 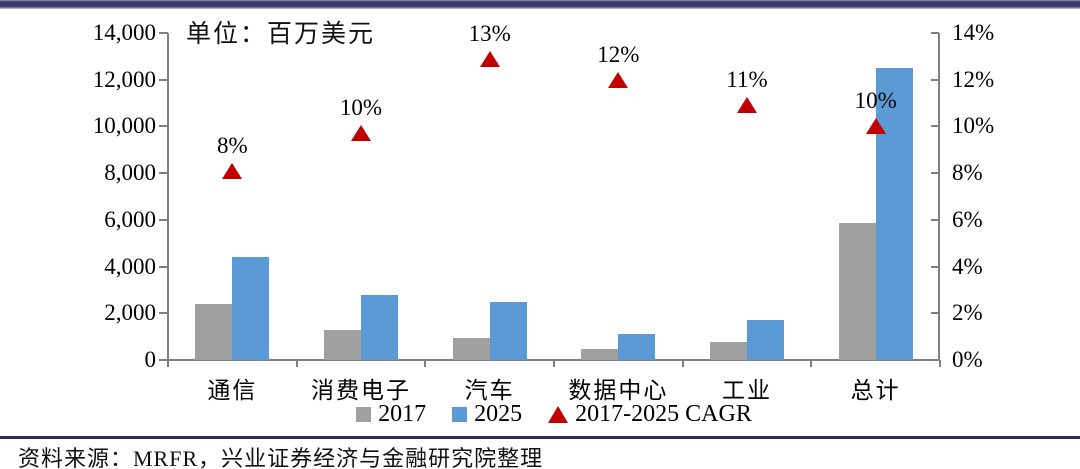 What do you see at coordinates (558, 414) in the screenshot?
I see `legend-triangle-icon` at bounding box center [558, 414].